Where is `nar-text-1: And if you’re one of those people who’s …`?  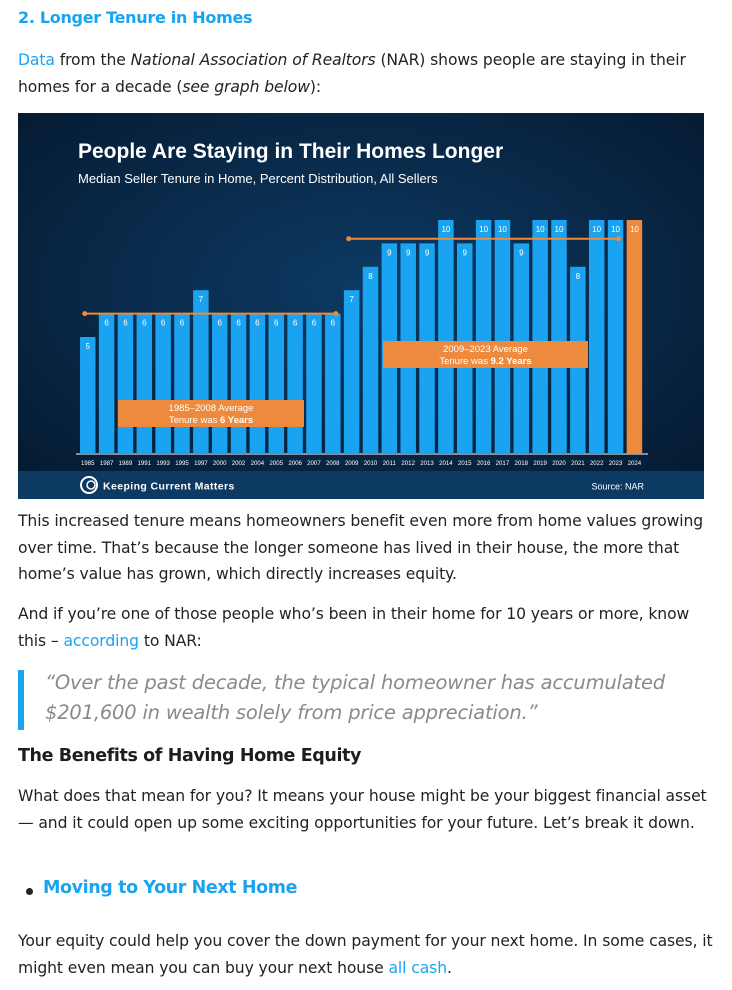
nar-text-1: And if you’re one of those people who’s … is located at coordinates (354, 627).